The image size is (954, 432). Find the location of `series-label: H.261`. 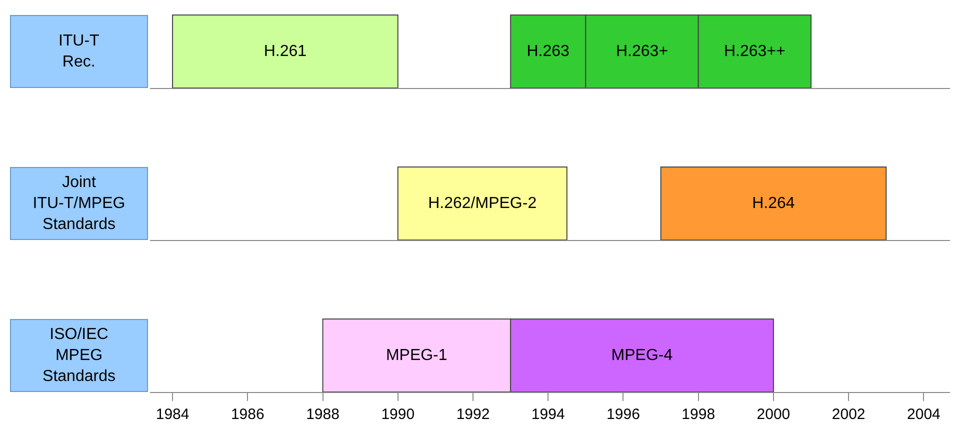

series-label: H.261 is located at coordinates (285, 51).